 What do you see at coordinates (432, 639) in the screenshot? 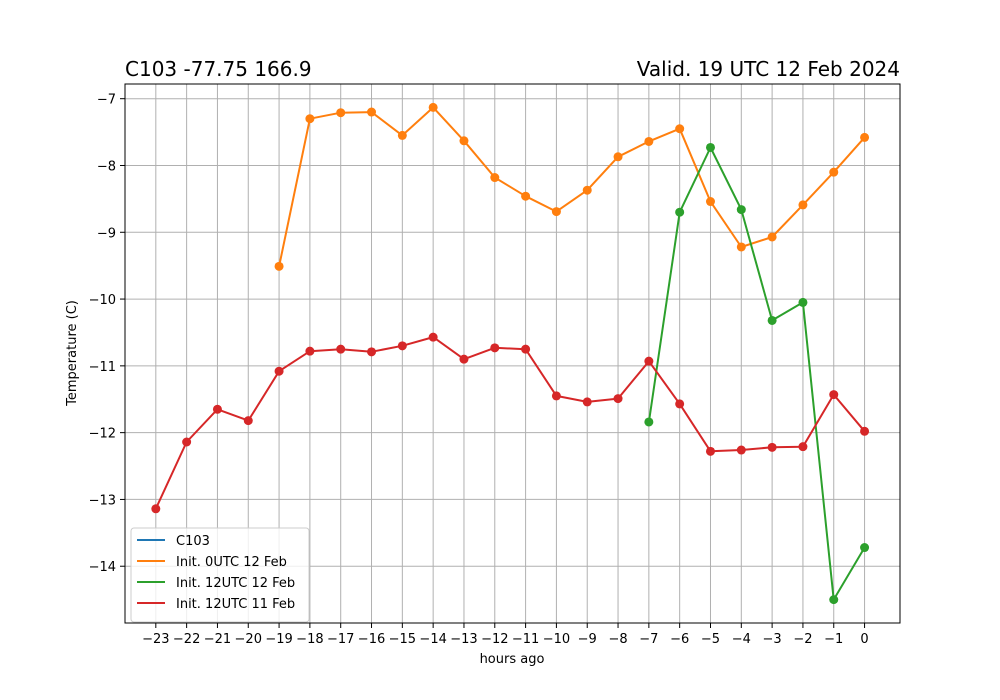
I see `x-tick-label: −14` at bounding box center [432, 639].